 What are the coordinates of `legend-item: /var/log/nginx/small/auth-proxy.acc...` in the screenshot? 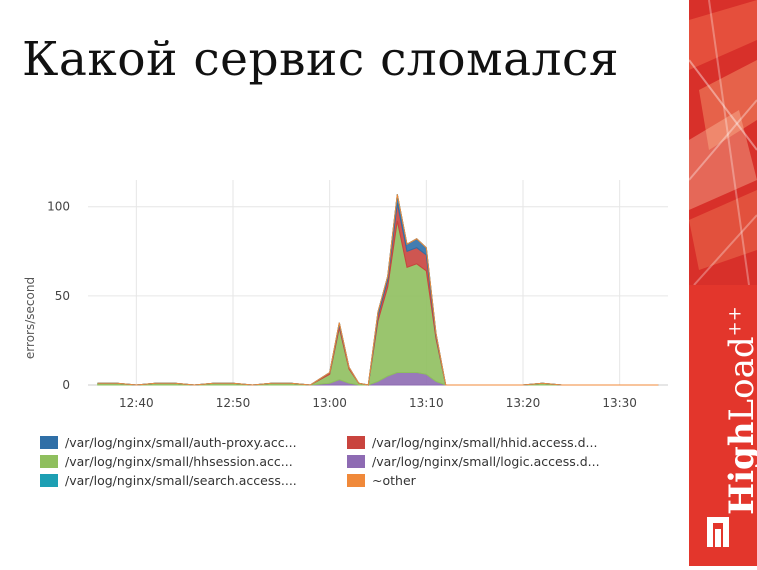 It's located at (168, 442).